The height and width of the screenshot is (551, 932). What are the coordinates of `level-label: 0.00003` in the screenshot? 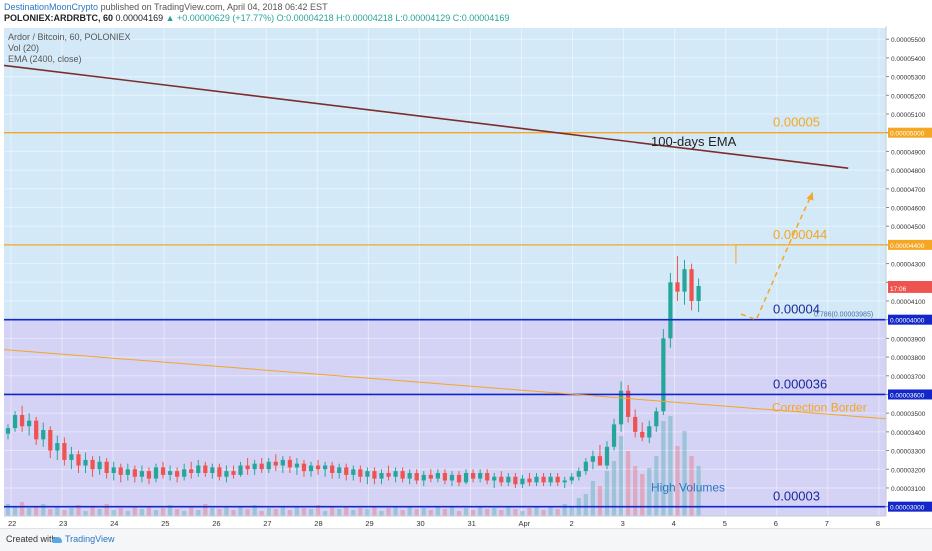 It's located at (796, 496).